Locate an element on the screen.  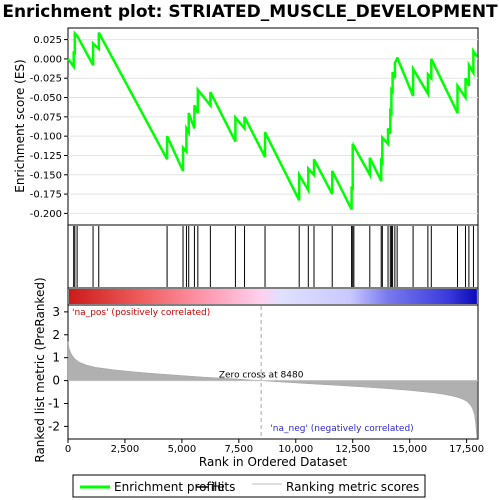
x-axis-label: Rank in Ordered Dataset is located at coordinates (273, 462).